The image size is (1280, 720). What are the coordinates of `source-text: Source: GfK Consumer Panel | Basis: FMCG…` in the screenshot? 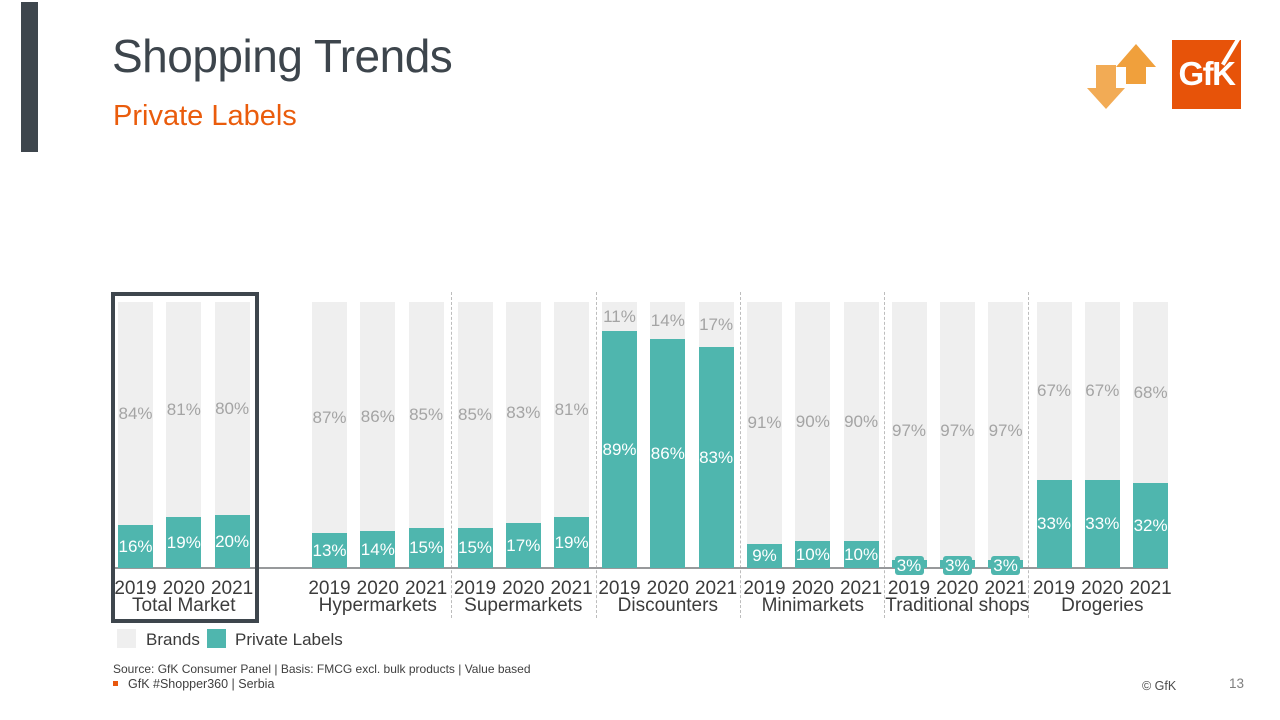 It's located at (322, 669).